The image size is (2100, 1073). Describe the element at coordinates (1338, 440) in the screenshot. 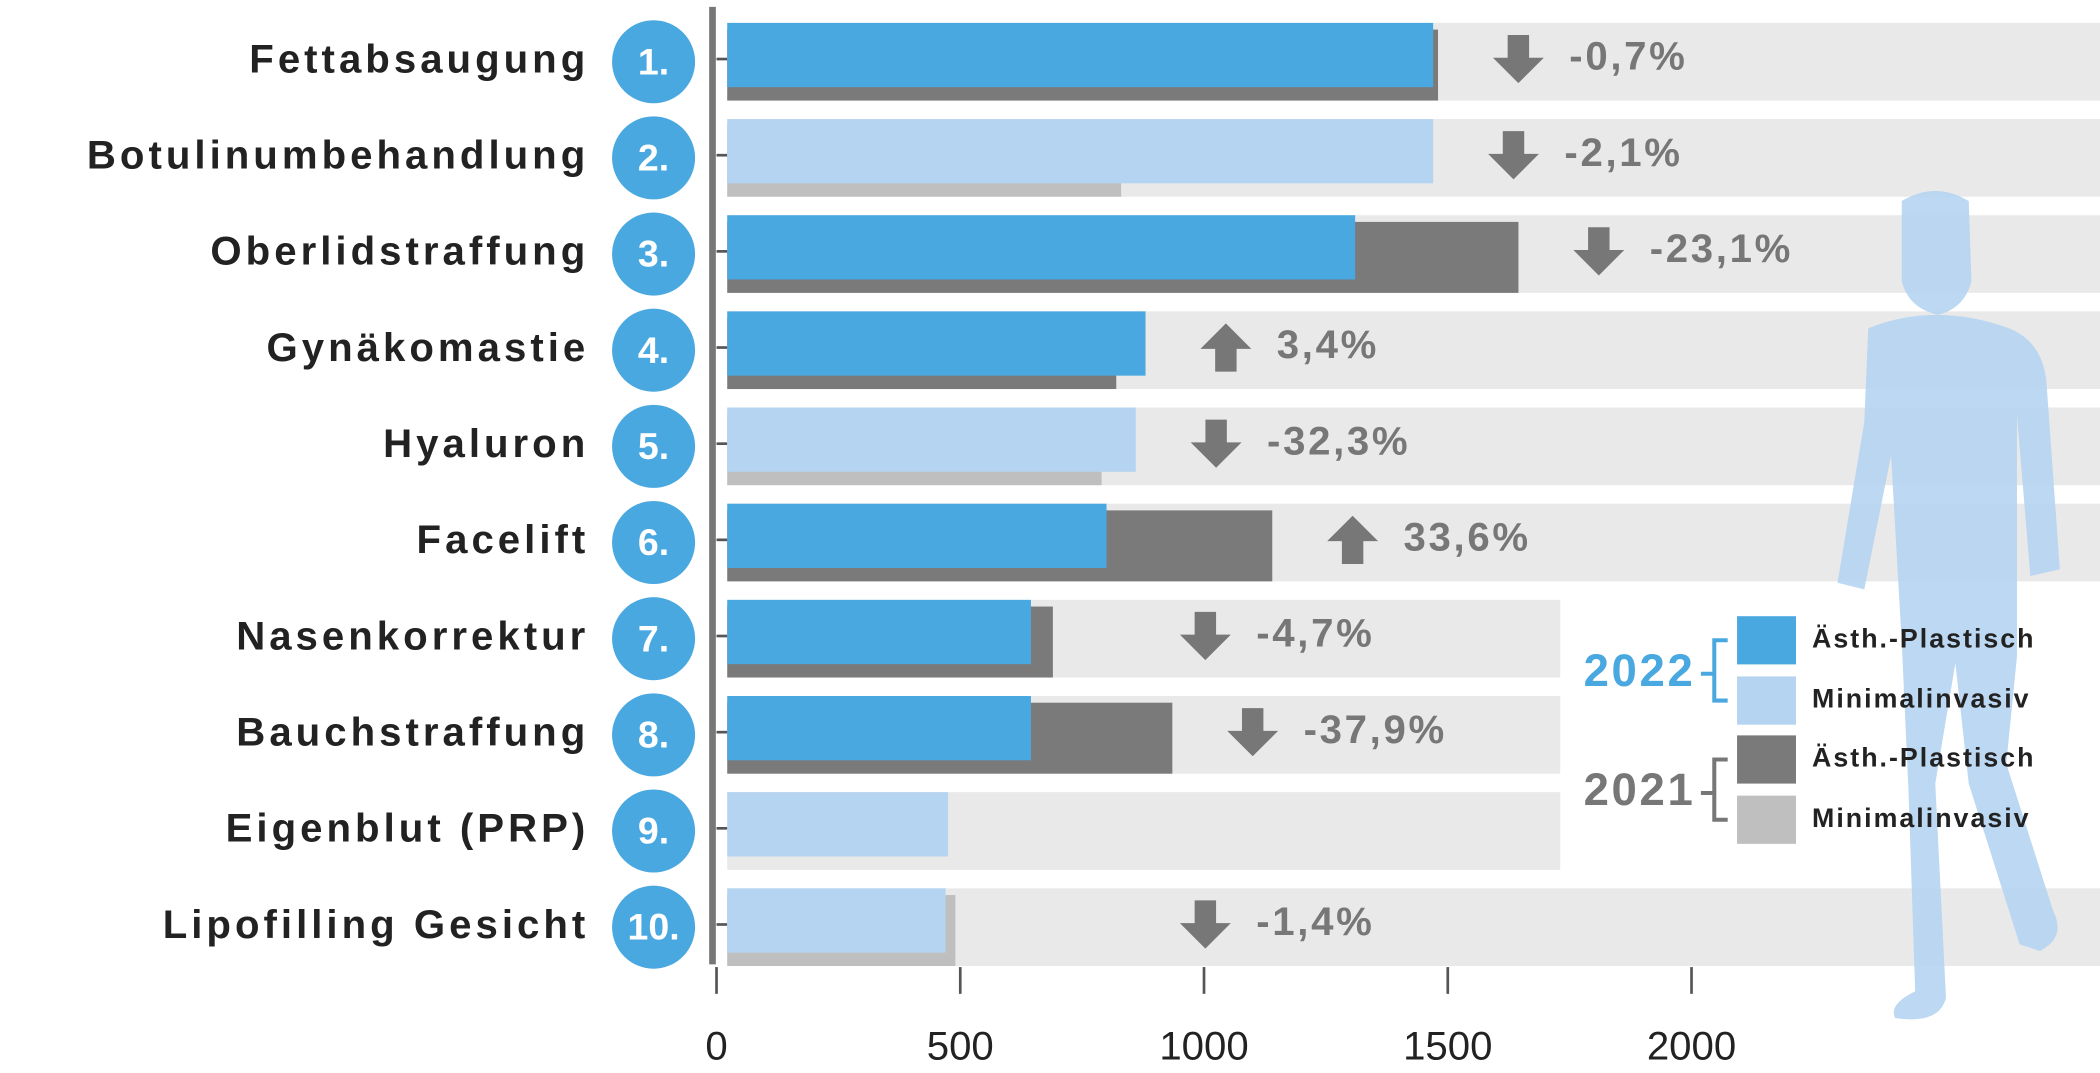

I see `change-label: -32,3%` at that location.